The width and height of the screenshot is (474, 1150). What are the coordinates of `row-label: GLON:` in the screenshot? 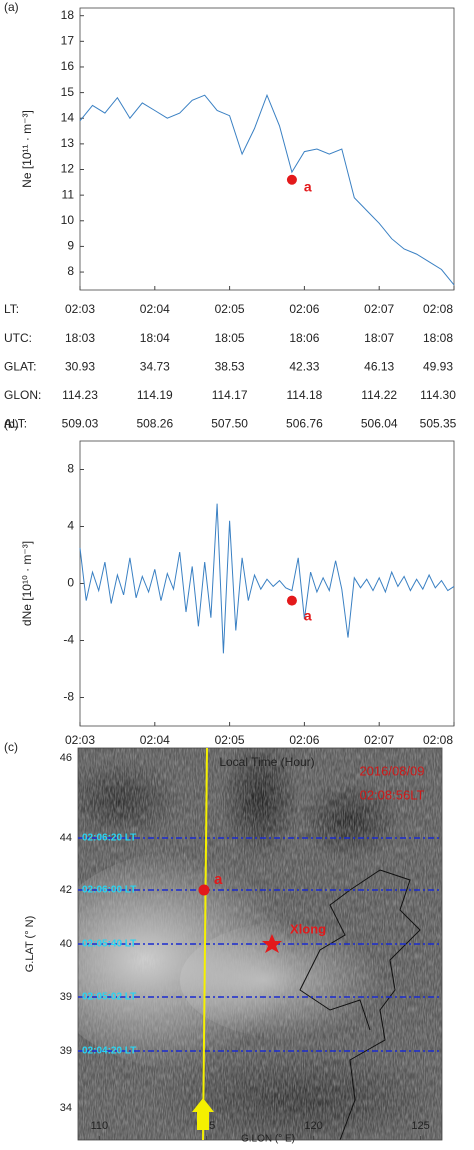 It's located at (22, 395).